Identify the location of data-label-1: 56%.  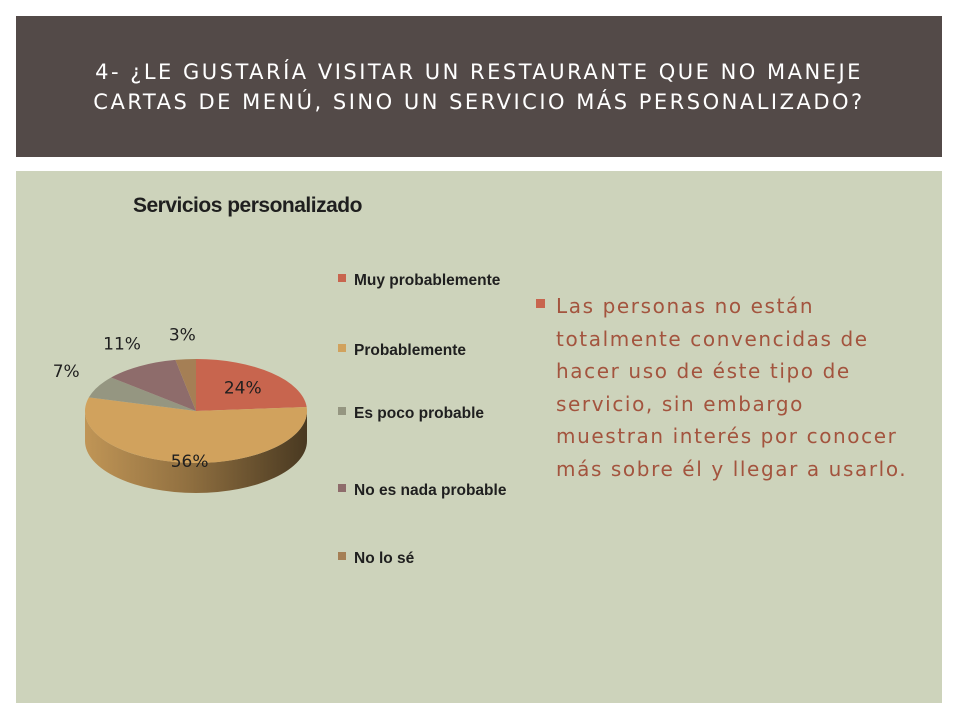
(190, 462).